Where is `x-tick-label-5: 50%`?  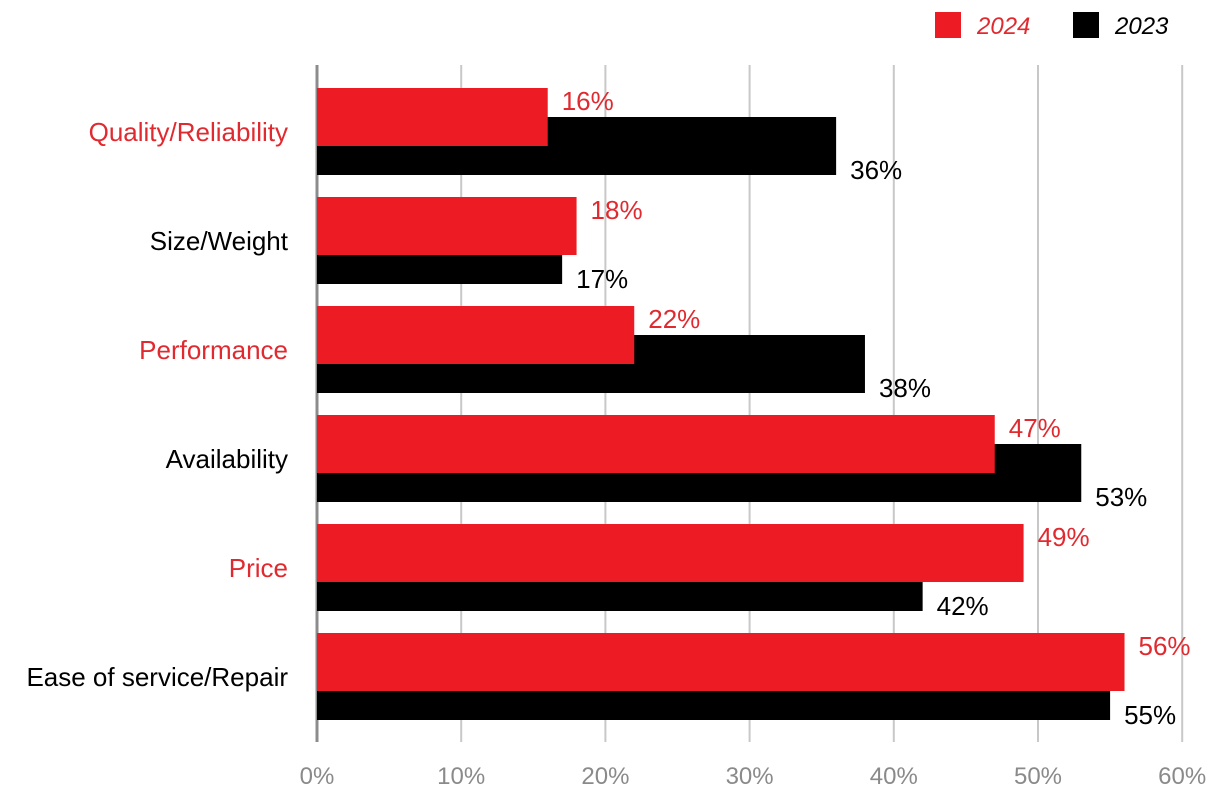 x-tick-label-5: 50% is located at coordinates (1038, 775).